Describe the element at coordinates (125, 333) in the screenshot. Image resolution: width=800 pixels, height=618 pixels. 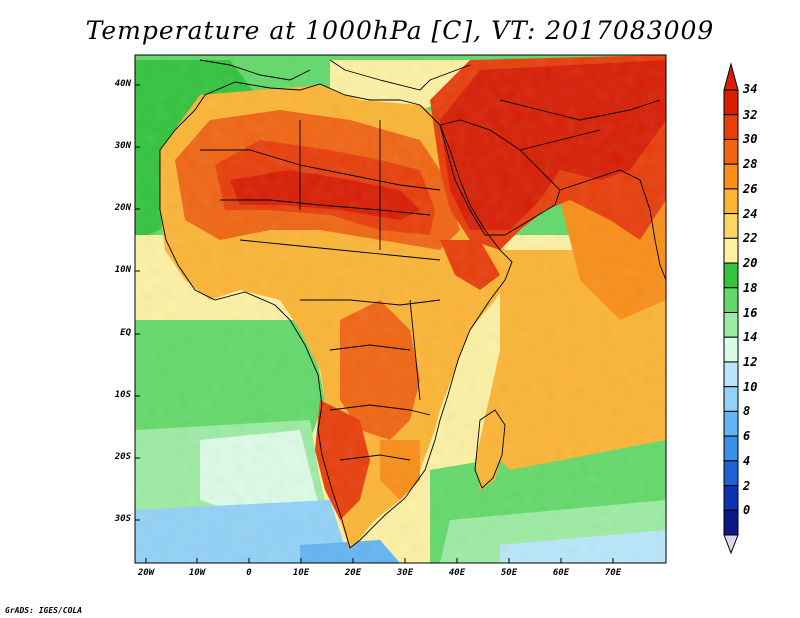
I see `lat-label-eq: EQ` at that location.